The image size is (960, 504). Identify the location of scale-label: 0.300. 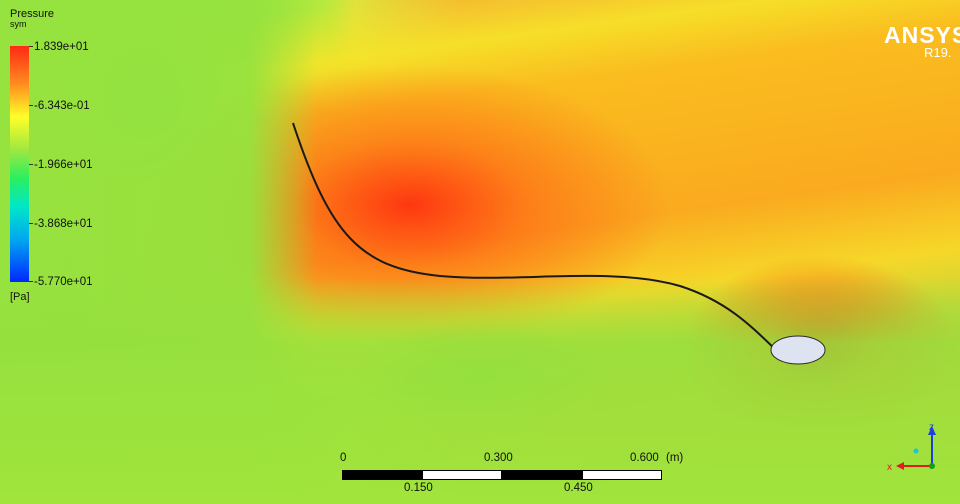
(498, 458).